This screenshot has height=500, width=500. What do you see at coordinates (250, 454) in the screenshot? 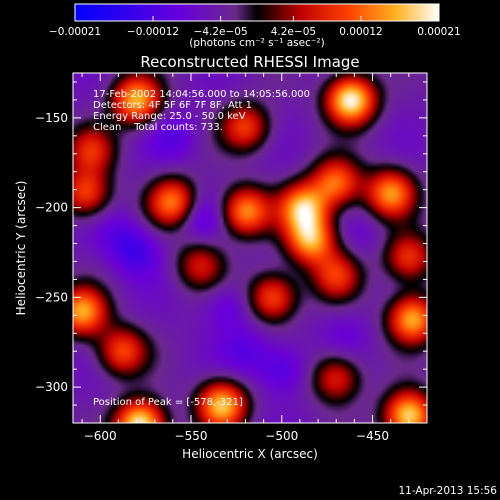
I see `x-axis-label: Heliocentric X (arcsec)` at bounding box center [250, 454].